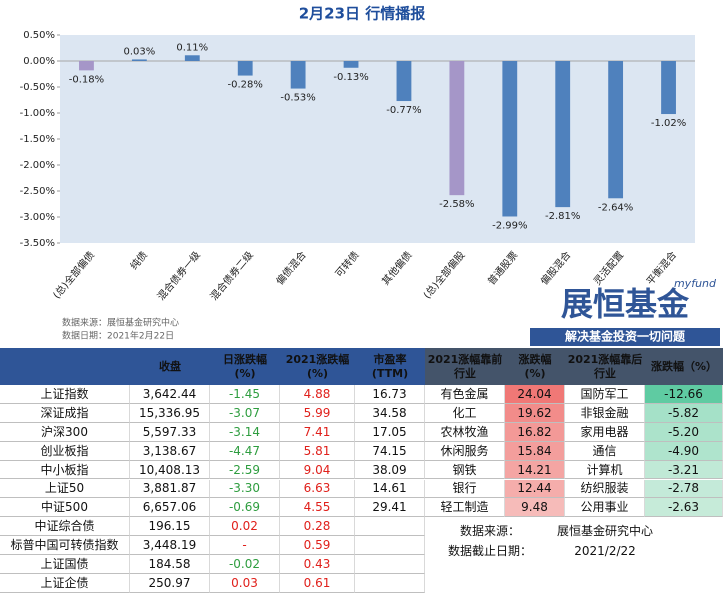 This screenshot has width=723, height=593. What do you see at coordinates (465, 413) in the screenshot?
I see `table-cell: 化工` at bounding box center [465, 413].